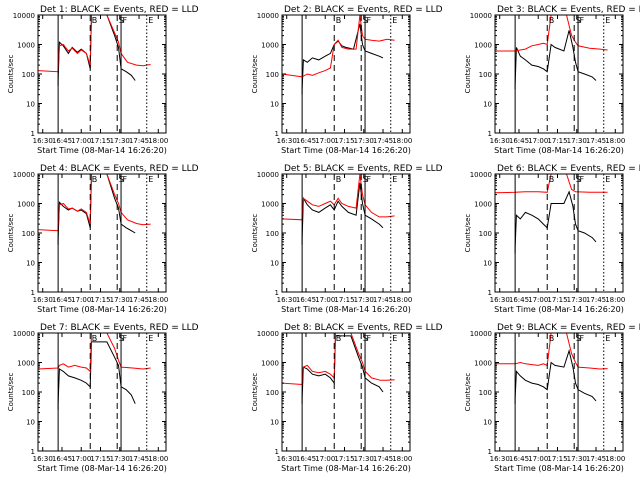 Image resolution: width=640 pixels, height=480 pixels. Describe the element at coordinates (119, 328) in the screenshot. I see `chart-title: Det 7: BLACK = Events, RED = LLD` at that location.